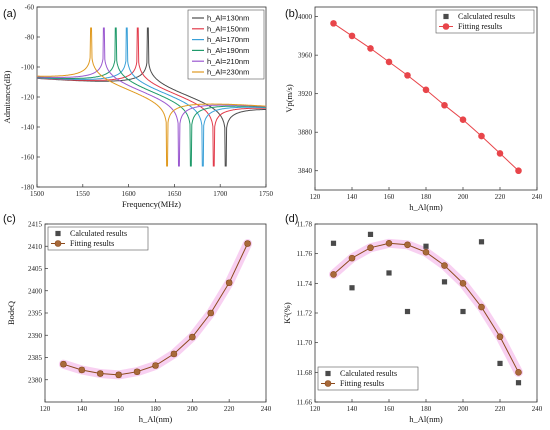  What do you see at coordinates (305, 225) in the screenshot?
I see `y-tick-label: 11.78` at bounding box center [305, 225].